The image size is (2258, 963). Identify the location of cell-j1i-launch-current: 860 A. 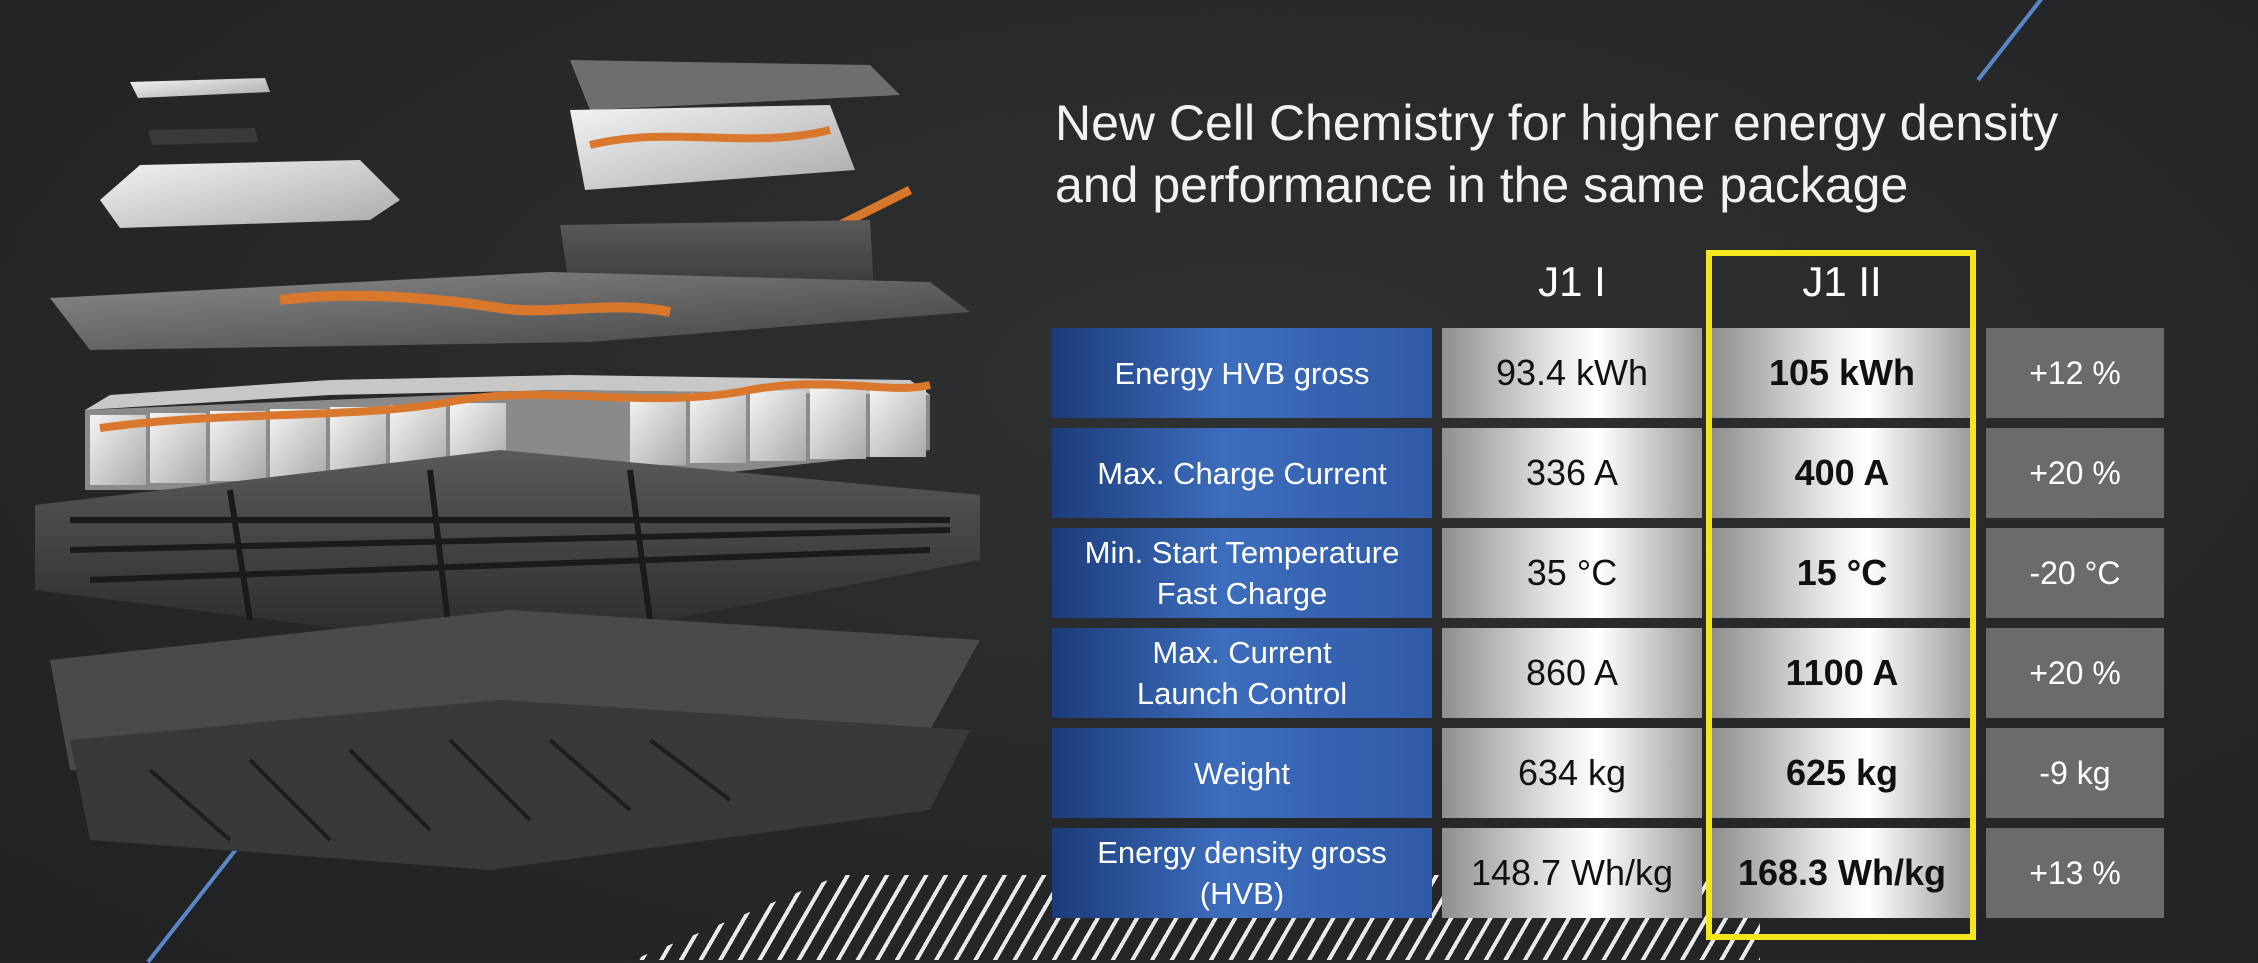
(1572, 673).